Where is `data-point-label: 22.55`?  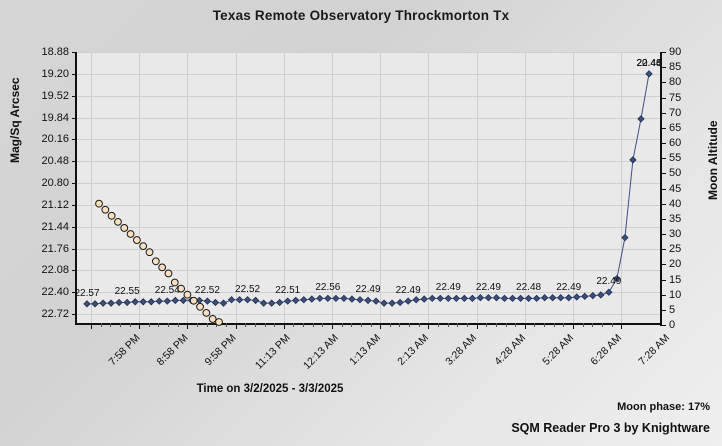 data-point-label: 22.55 is located at coordinates (127, 292).